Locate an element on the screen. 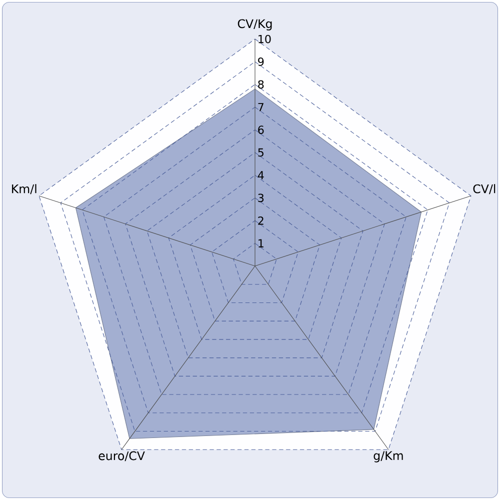 This screenshot has width=500, height=500. spoke-label: euro/CV is located at coordinates (121, 456).